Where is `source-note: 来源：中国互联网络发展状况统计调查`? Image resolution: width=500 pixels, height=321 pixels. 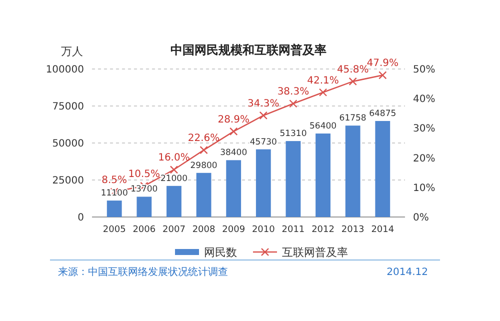 source-note: 来源：中国互联网络发展状况统计调查 is located at coordinates (143, 272).